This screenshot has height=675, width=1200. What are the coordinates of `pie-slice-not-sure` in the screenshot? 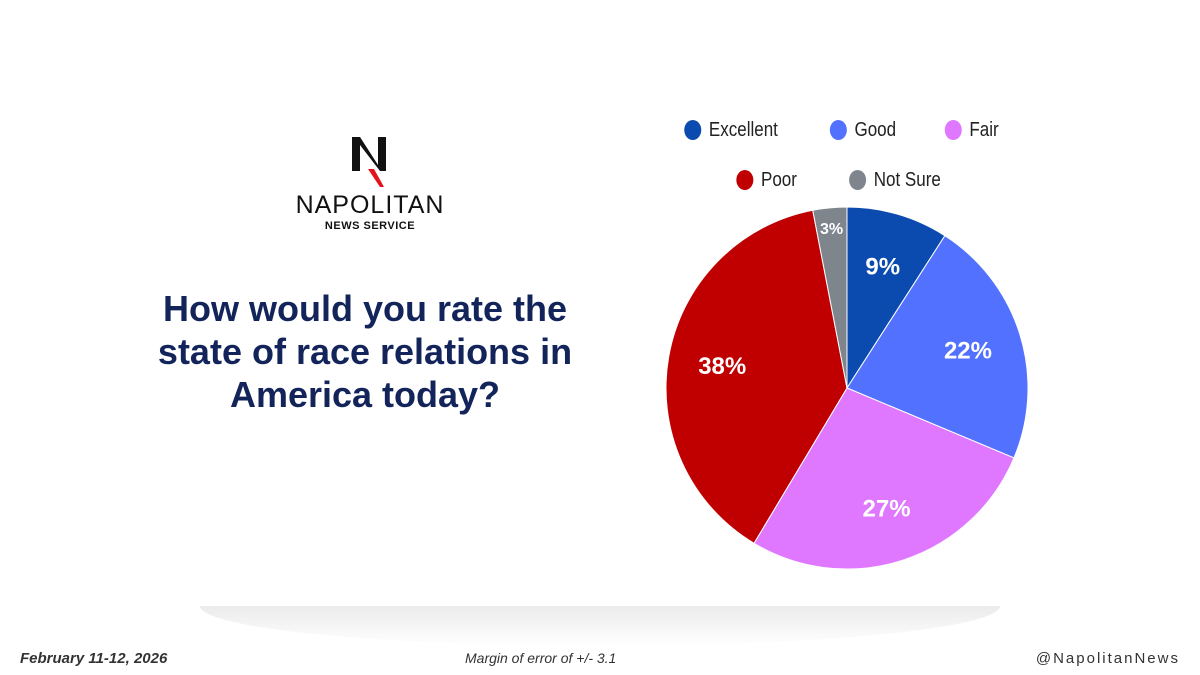 It's located at (830, 297).